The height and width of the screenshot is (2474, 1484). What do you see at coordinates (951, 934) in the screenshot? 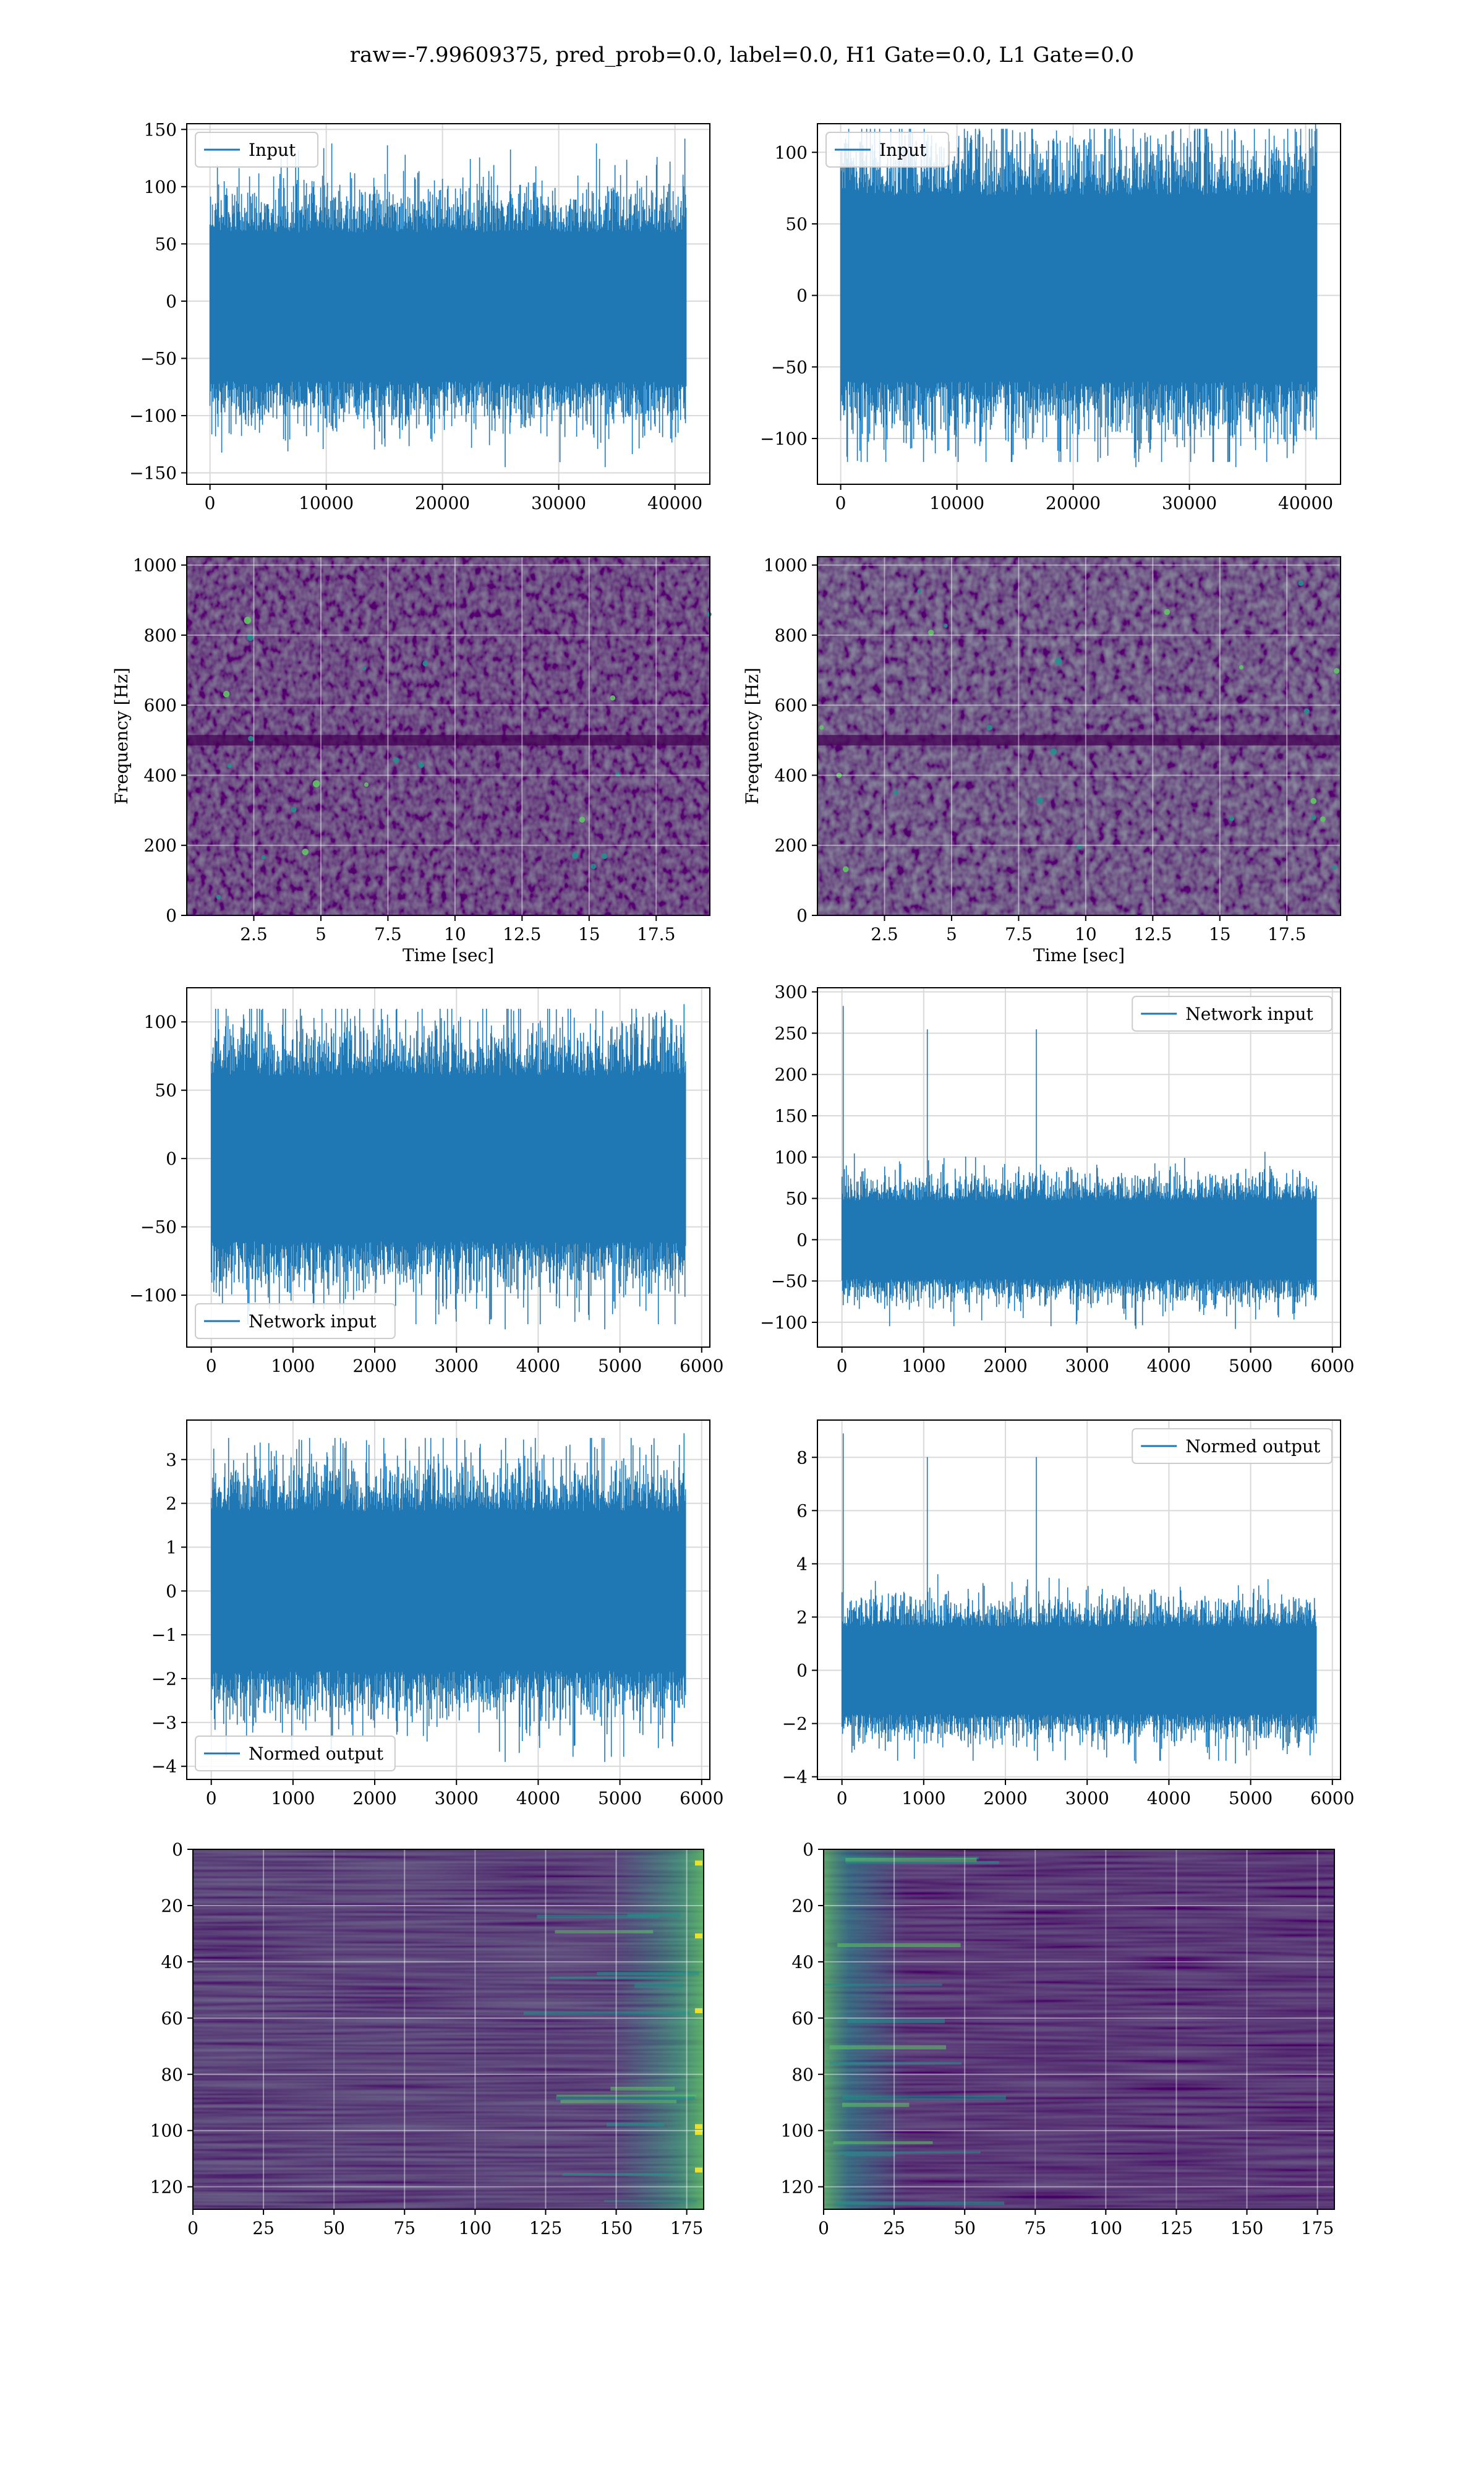
I see `spectrogram_right-xtick-label: 5` at bounding box center [951, 934].